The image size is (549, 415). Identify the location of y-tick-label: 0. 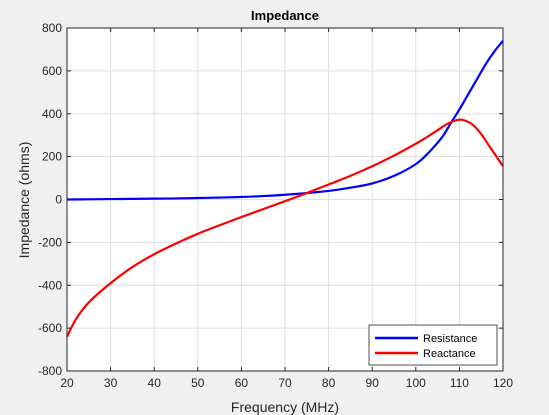
(58, 200).